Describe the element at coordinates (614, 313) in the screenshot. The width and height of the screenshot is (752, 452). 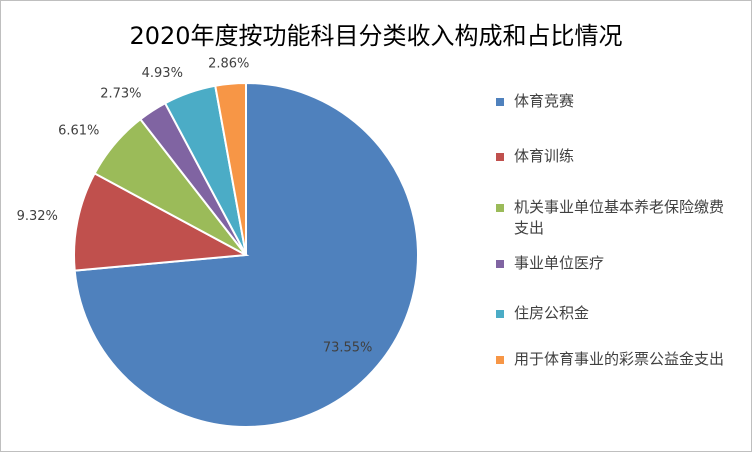
I see `legend-item: 住房公积金` at that location.